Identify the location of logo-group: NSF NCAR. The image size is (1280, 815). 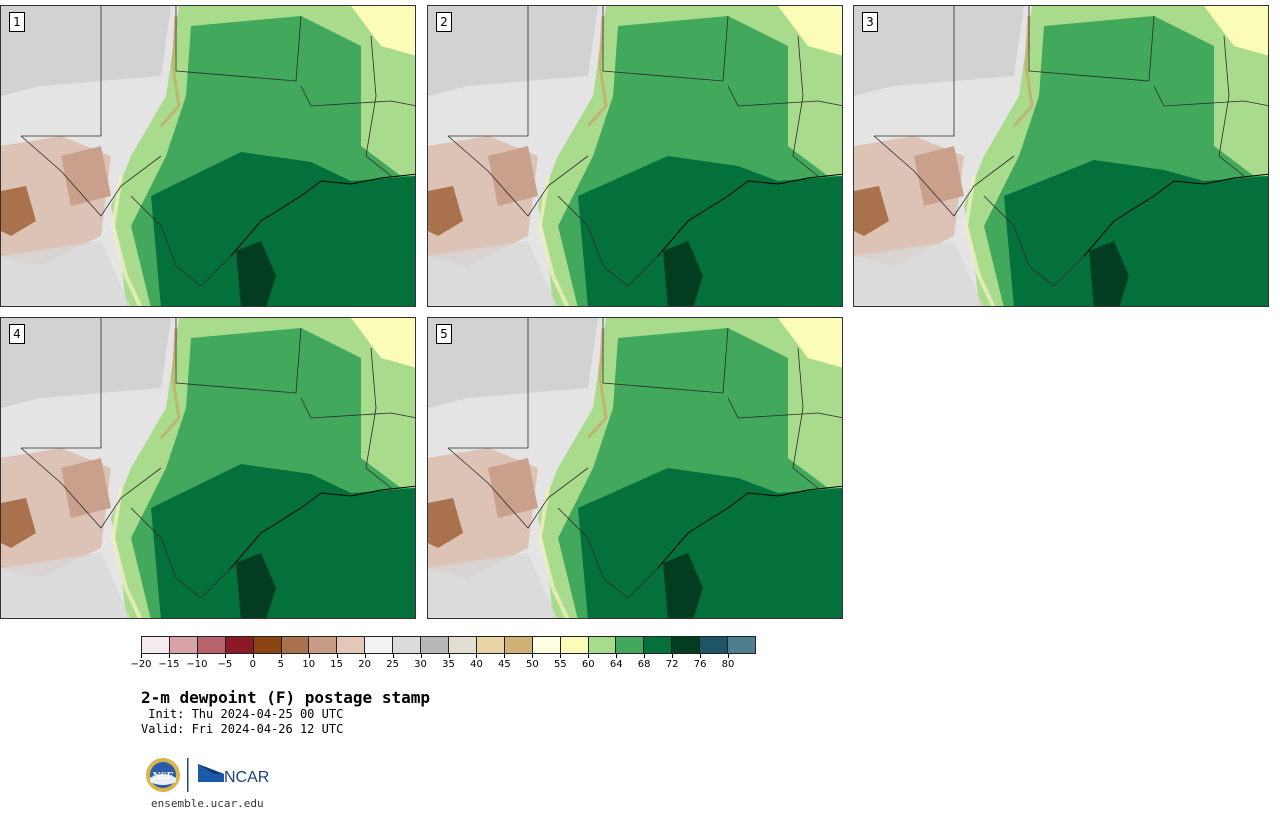
(209, 775).